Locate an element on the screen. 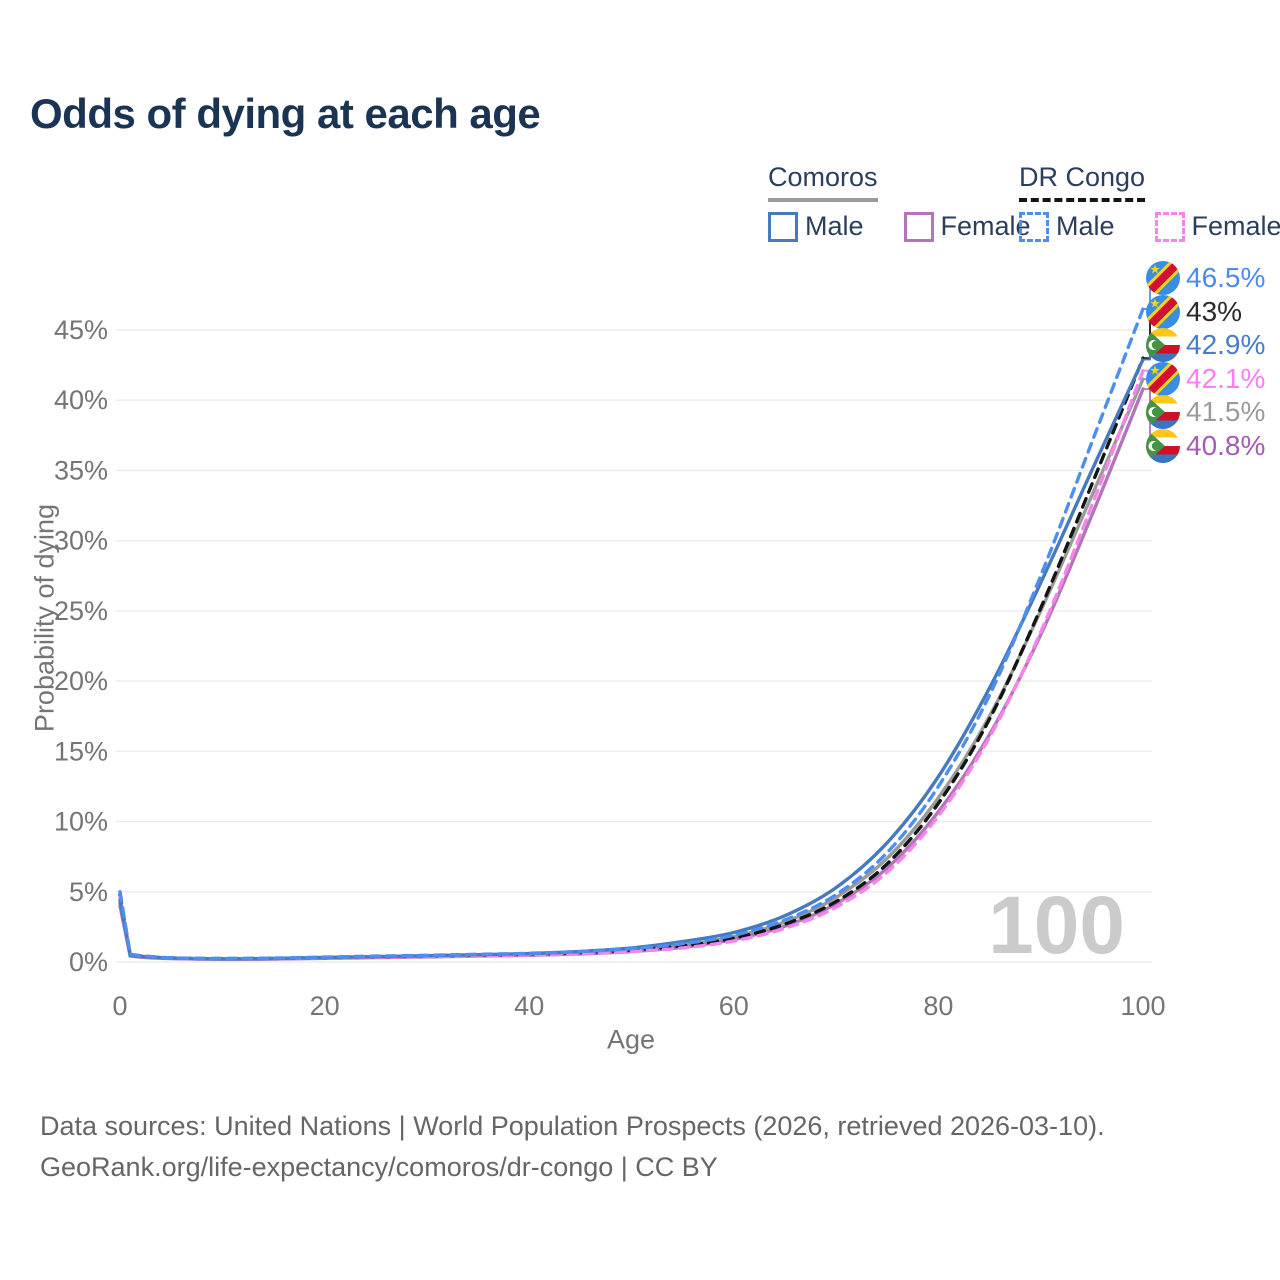 This screenshot has width=1280, height=1280. y-tick-label: 10% is located at coordinates (81, 822).